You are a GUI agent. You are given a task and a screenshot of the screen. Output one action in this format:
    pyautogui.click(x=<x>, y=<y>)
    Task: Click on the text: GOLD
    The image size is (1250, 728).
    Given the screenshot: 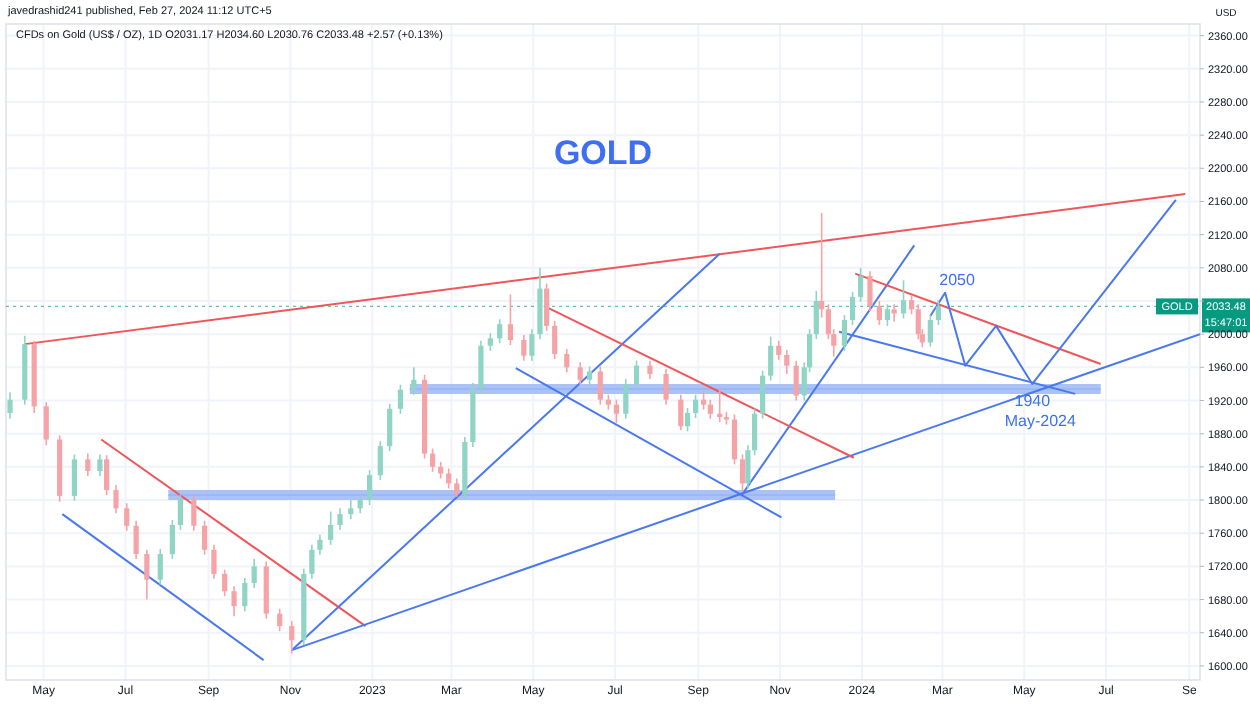 What is the action you would take?
    pyautogui.click(x=603, y=153)
    